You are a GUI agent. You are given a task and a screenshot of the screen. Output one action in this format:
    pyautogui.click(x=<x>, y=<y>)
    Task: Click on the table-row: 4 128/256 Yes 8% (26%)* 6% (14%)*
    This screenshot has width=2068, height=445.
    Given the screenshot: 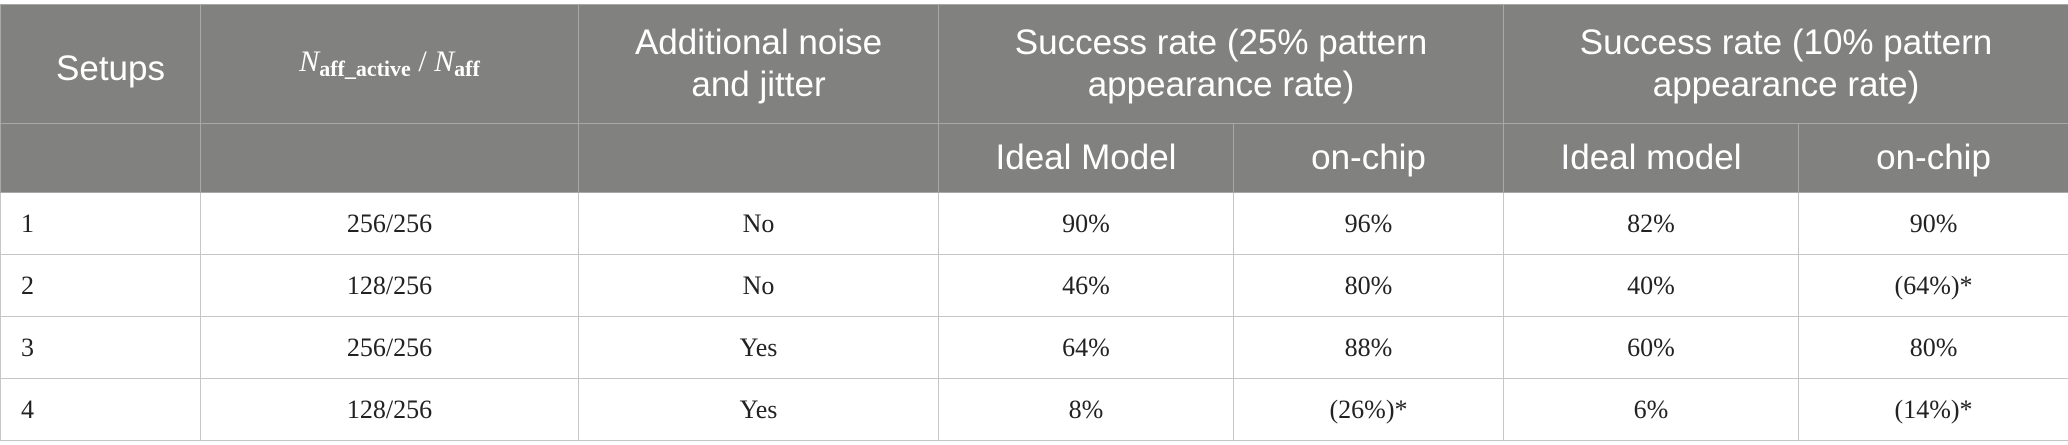 What is the action you would take?
    pyautogui.click(x=1034, y=409)
    